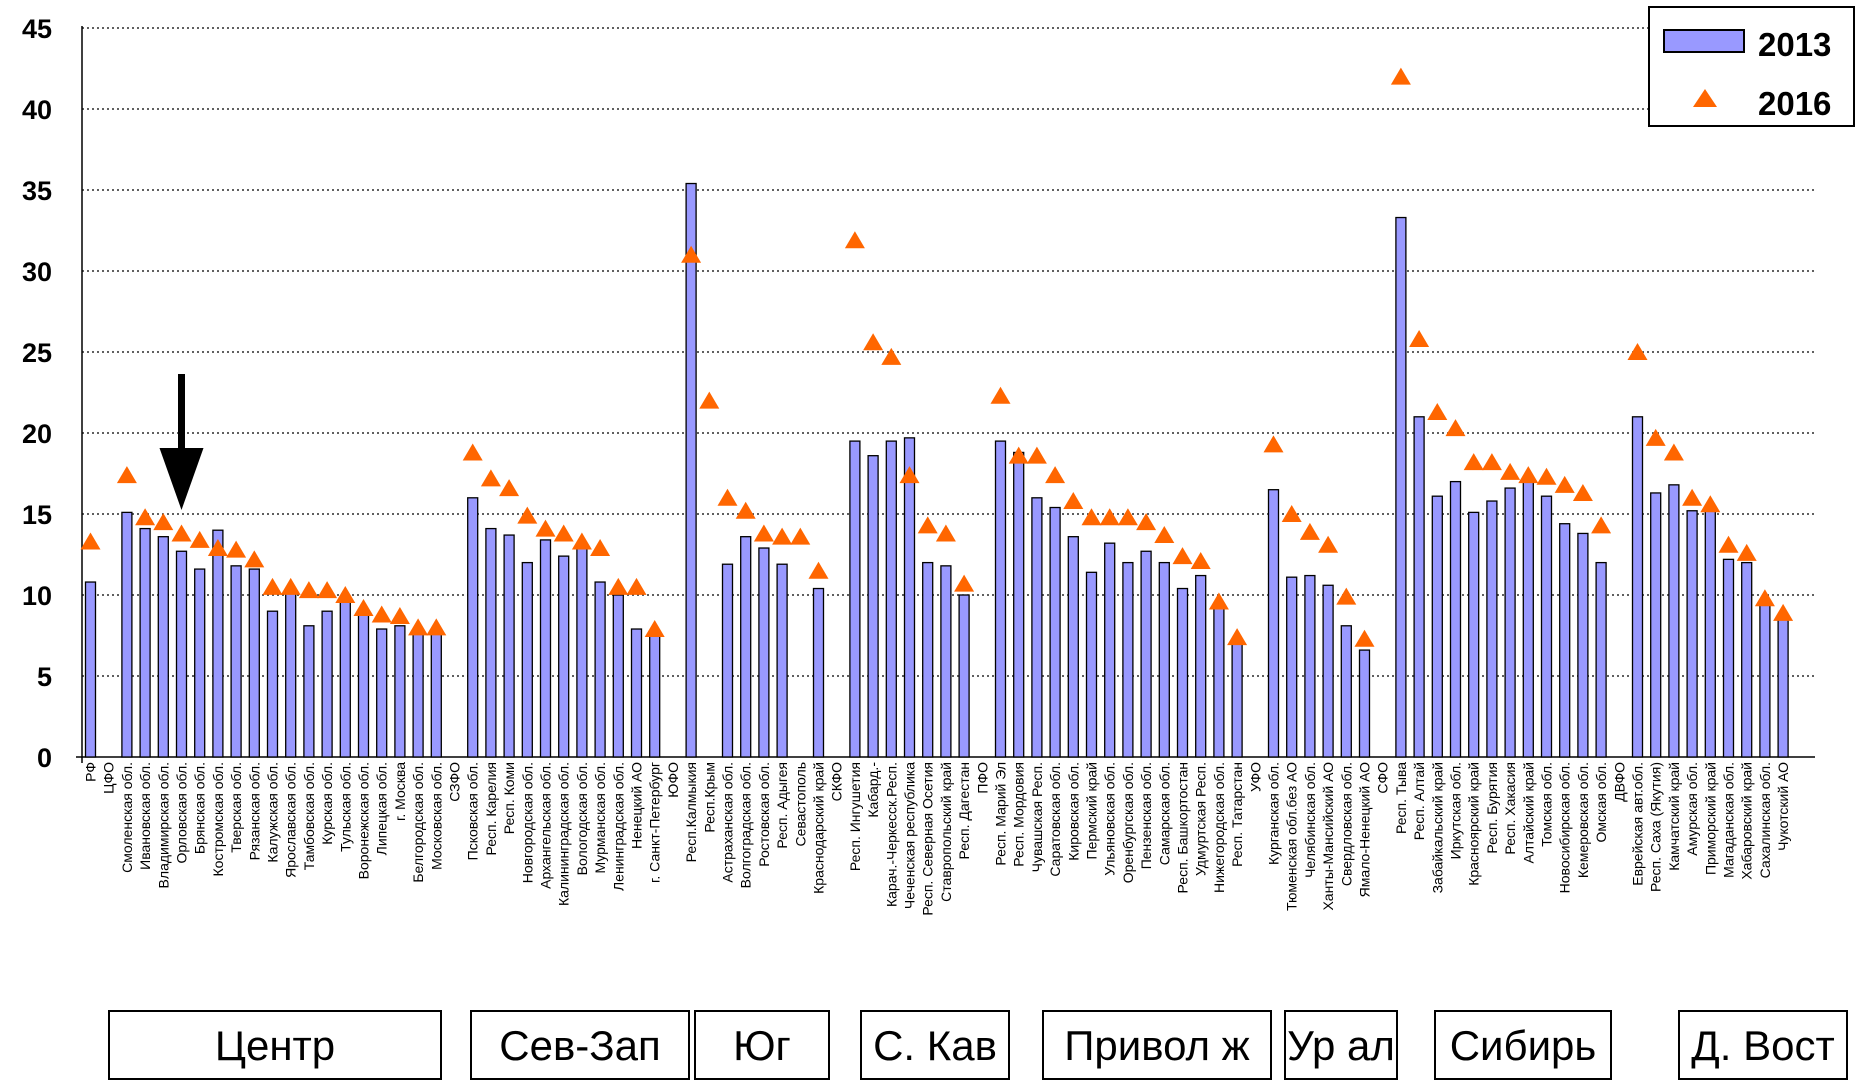 The height and width of the screenshot is (1080, 1860). What do you see at coordinates (400, 791) in the screenshot?
I see `x-tick-label: г. Москва` at bounding box center [400, 791].